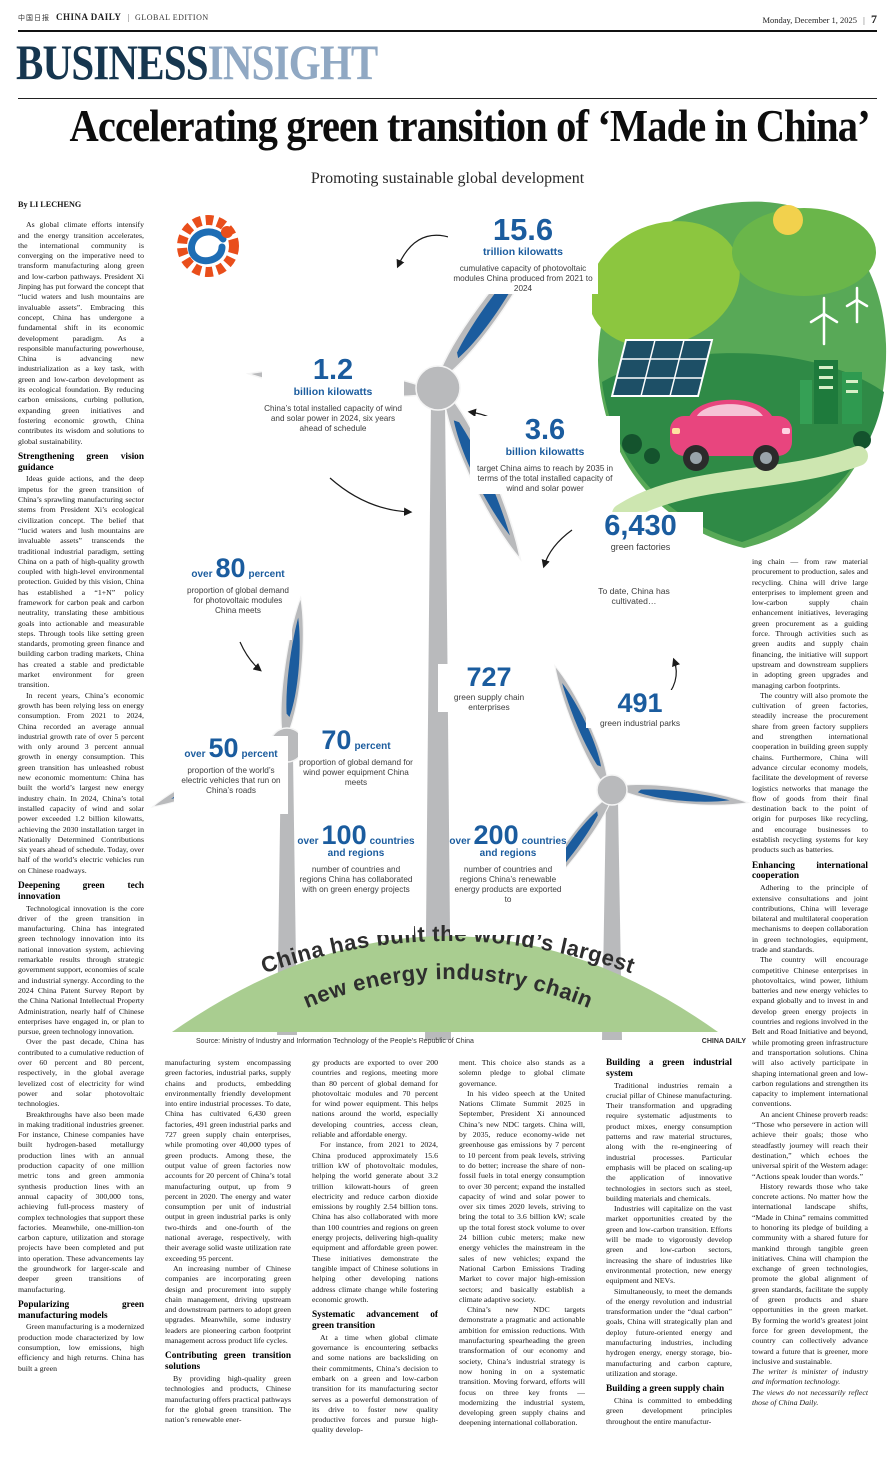 The image size is (895, 1481). Describe the element at coordinates (447, 98) in the screenshot. I see `section-rule` at that location.